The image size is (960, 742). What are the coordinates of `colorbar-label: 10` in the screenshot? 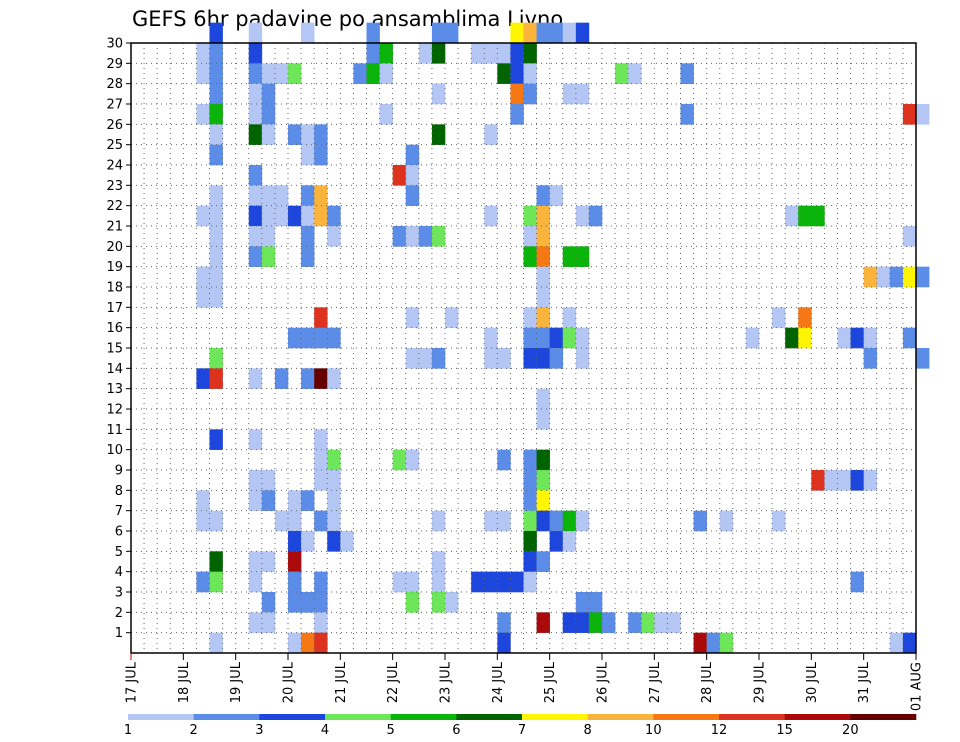 It's located at (653, 730).